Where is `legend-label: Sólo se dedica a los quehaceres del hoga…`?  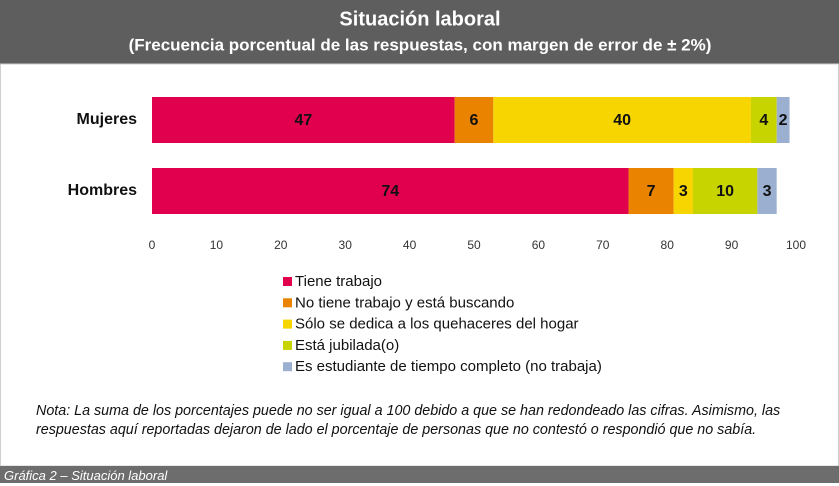 legend-label: Sólo se dedica a los quehaceres del hoga… is located at coordinates (437, 324).